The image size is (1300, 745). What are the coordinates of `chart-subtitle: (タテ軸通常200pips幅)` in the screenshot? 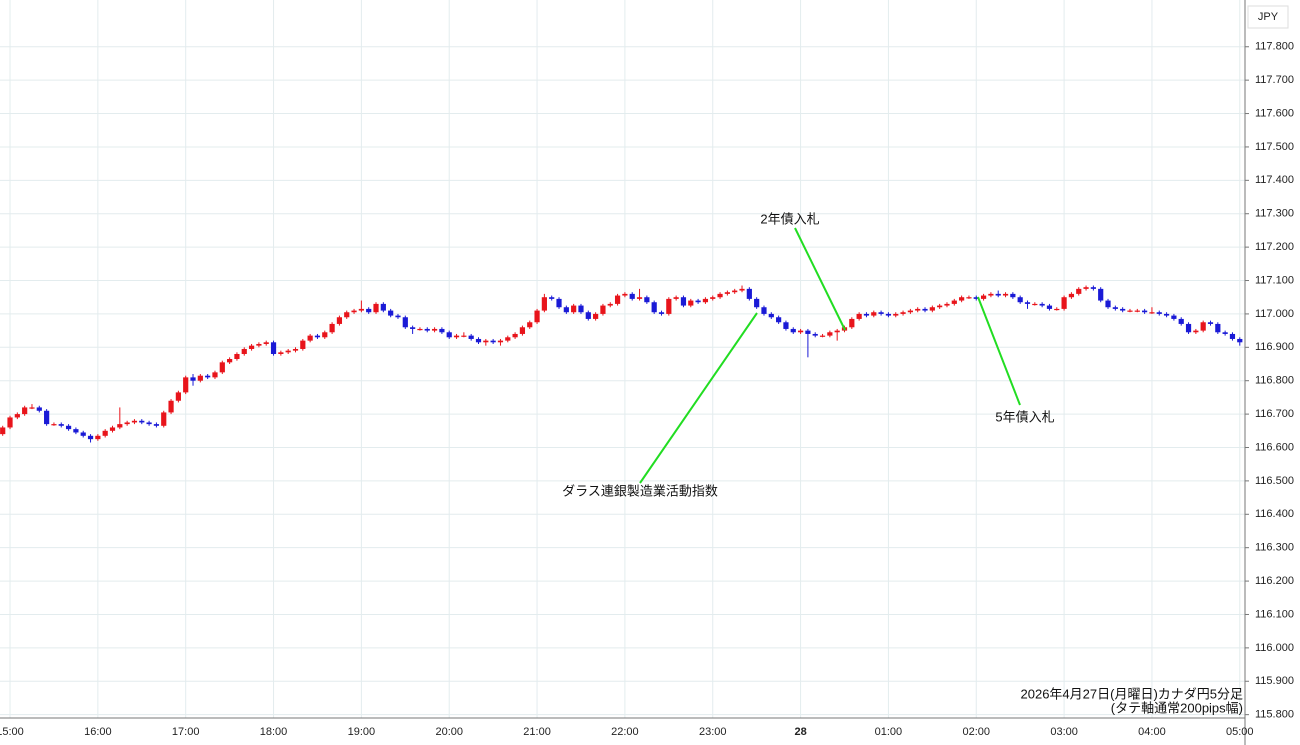 It's located at (1177, 707).